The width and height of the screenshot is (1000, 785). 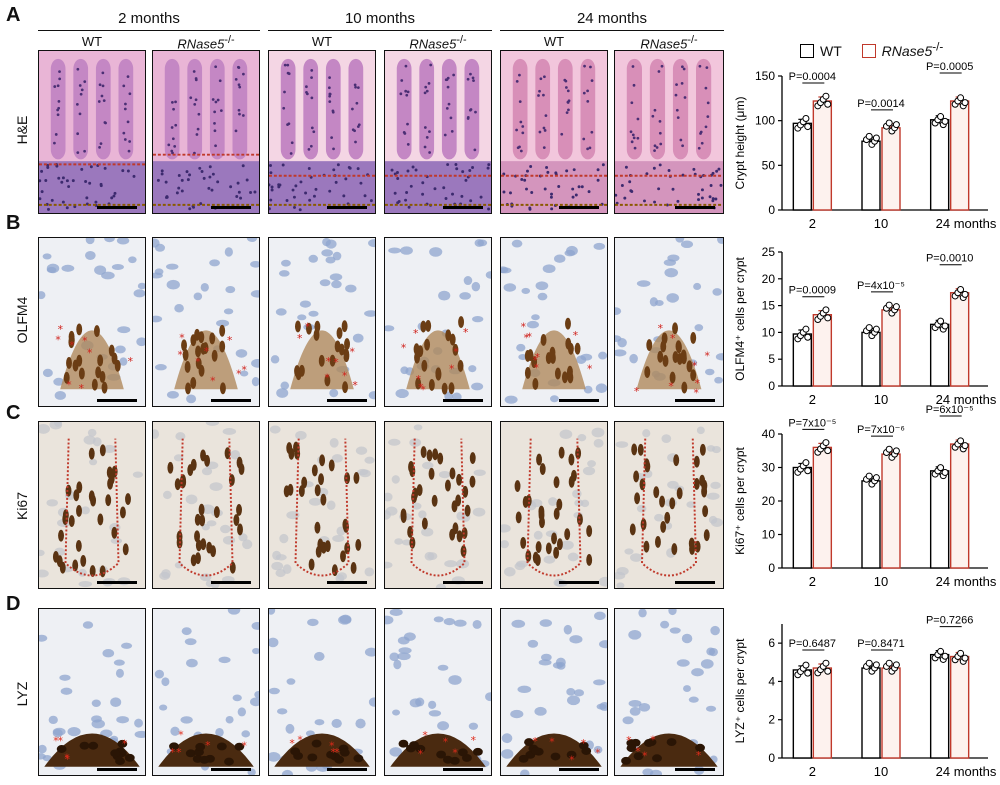 What do you see at coordinates (912, 49) in the screenshot?
I see `legend-ko-label: RNase5-/-` at bounding box center [912, 49].